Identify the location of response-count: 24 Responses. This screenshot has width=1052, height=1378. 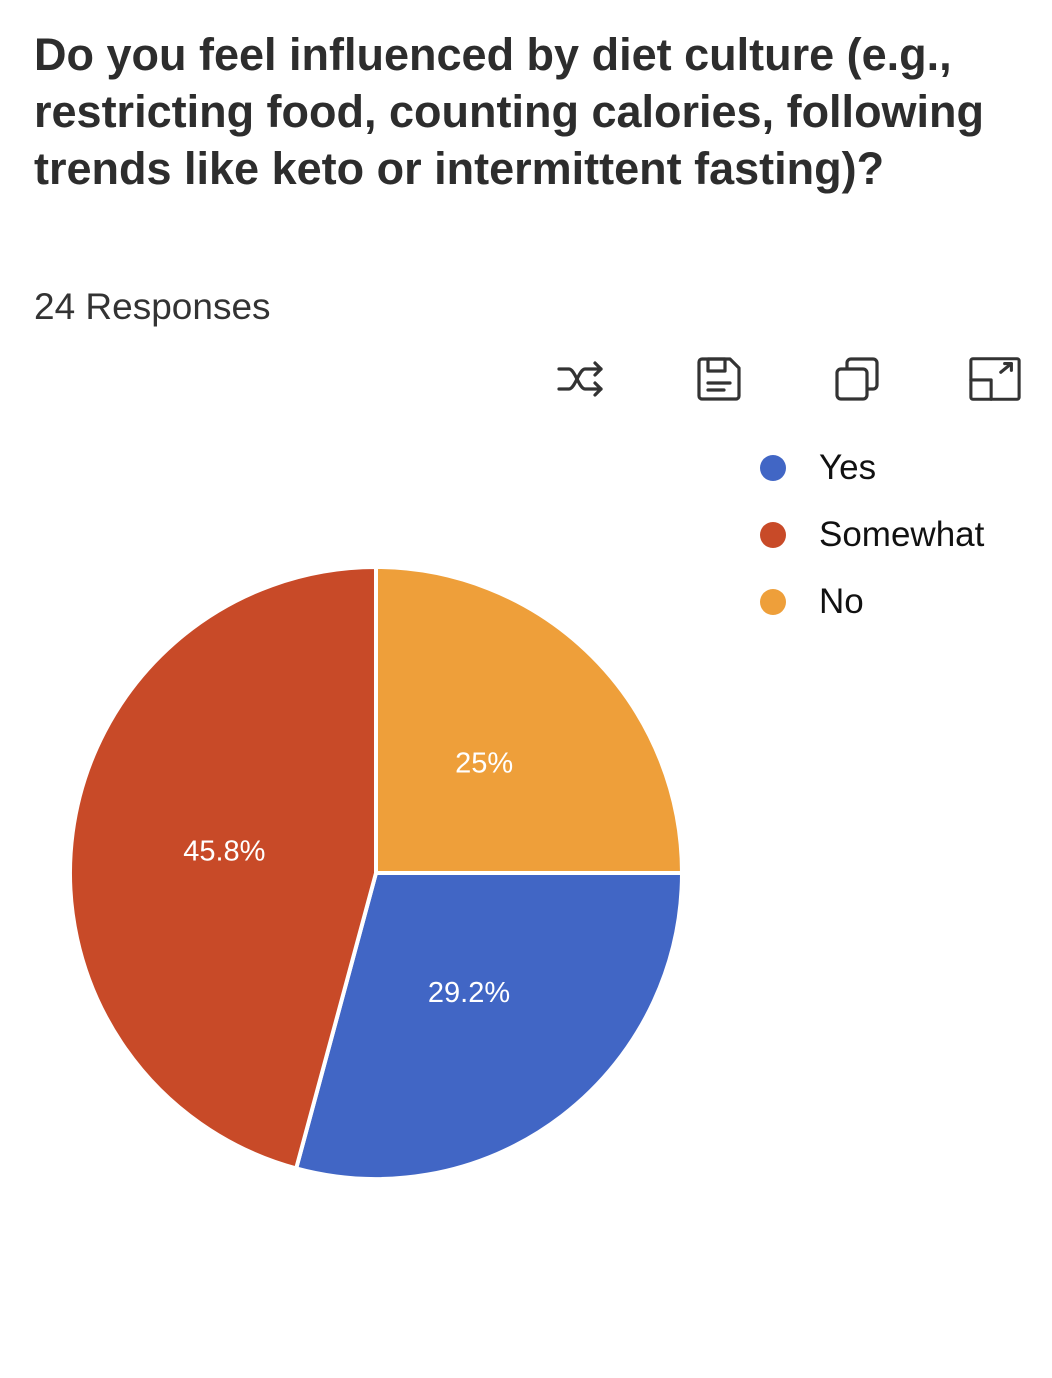
(152, 306).